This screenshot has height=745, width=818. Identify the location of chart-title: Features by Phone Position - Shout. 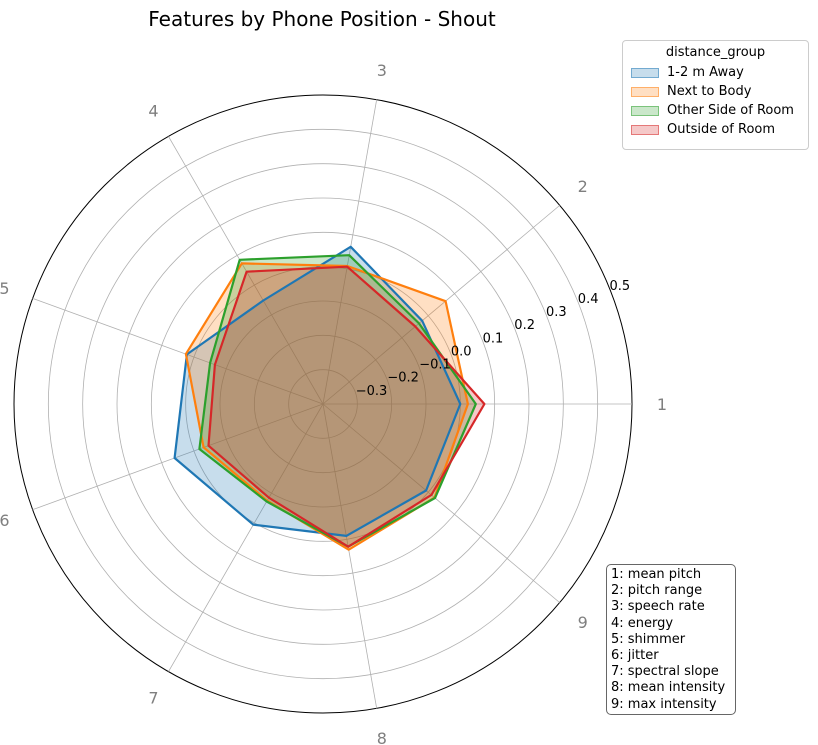
(322, 19).